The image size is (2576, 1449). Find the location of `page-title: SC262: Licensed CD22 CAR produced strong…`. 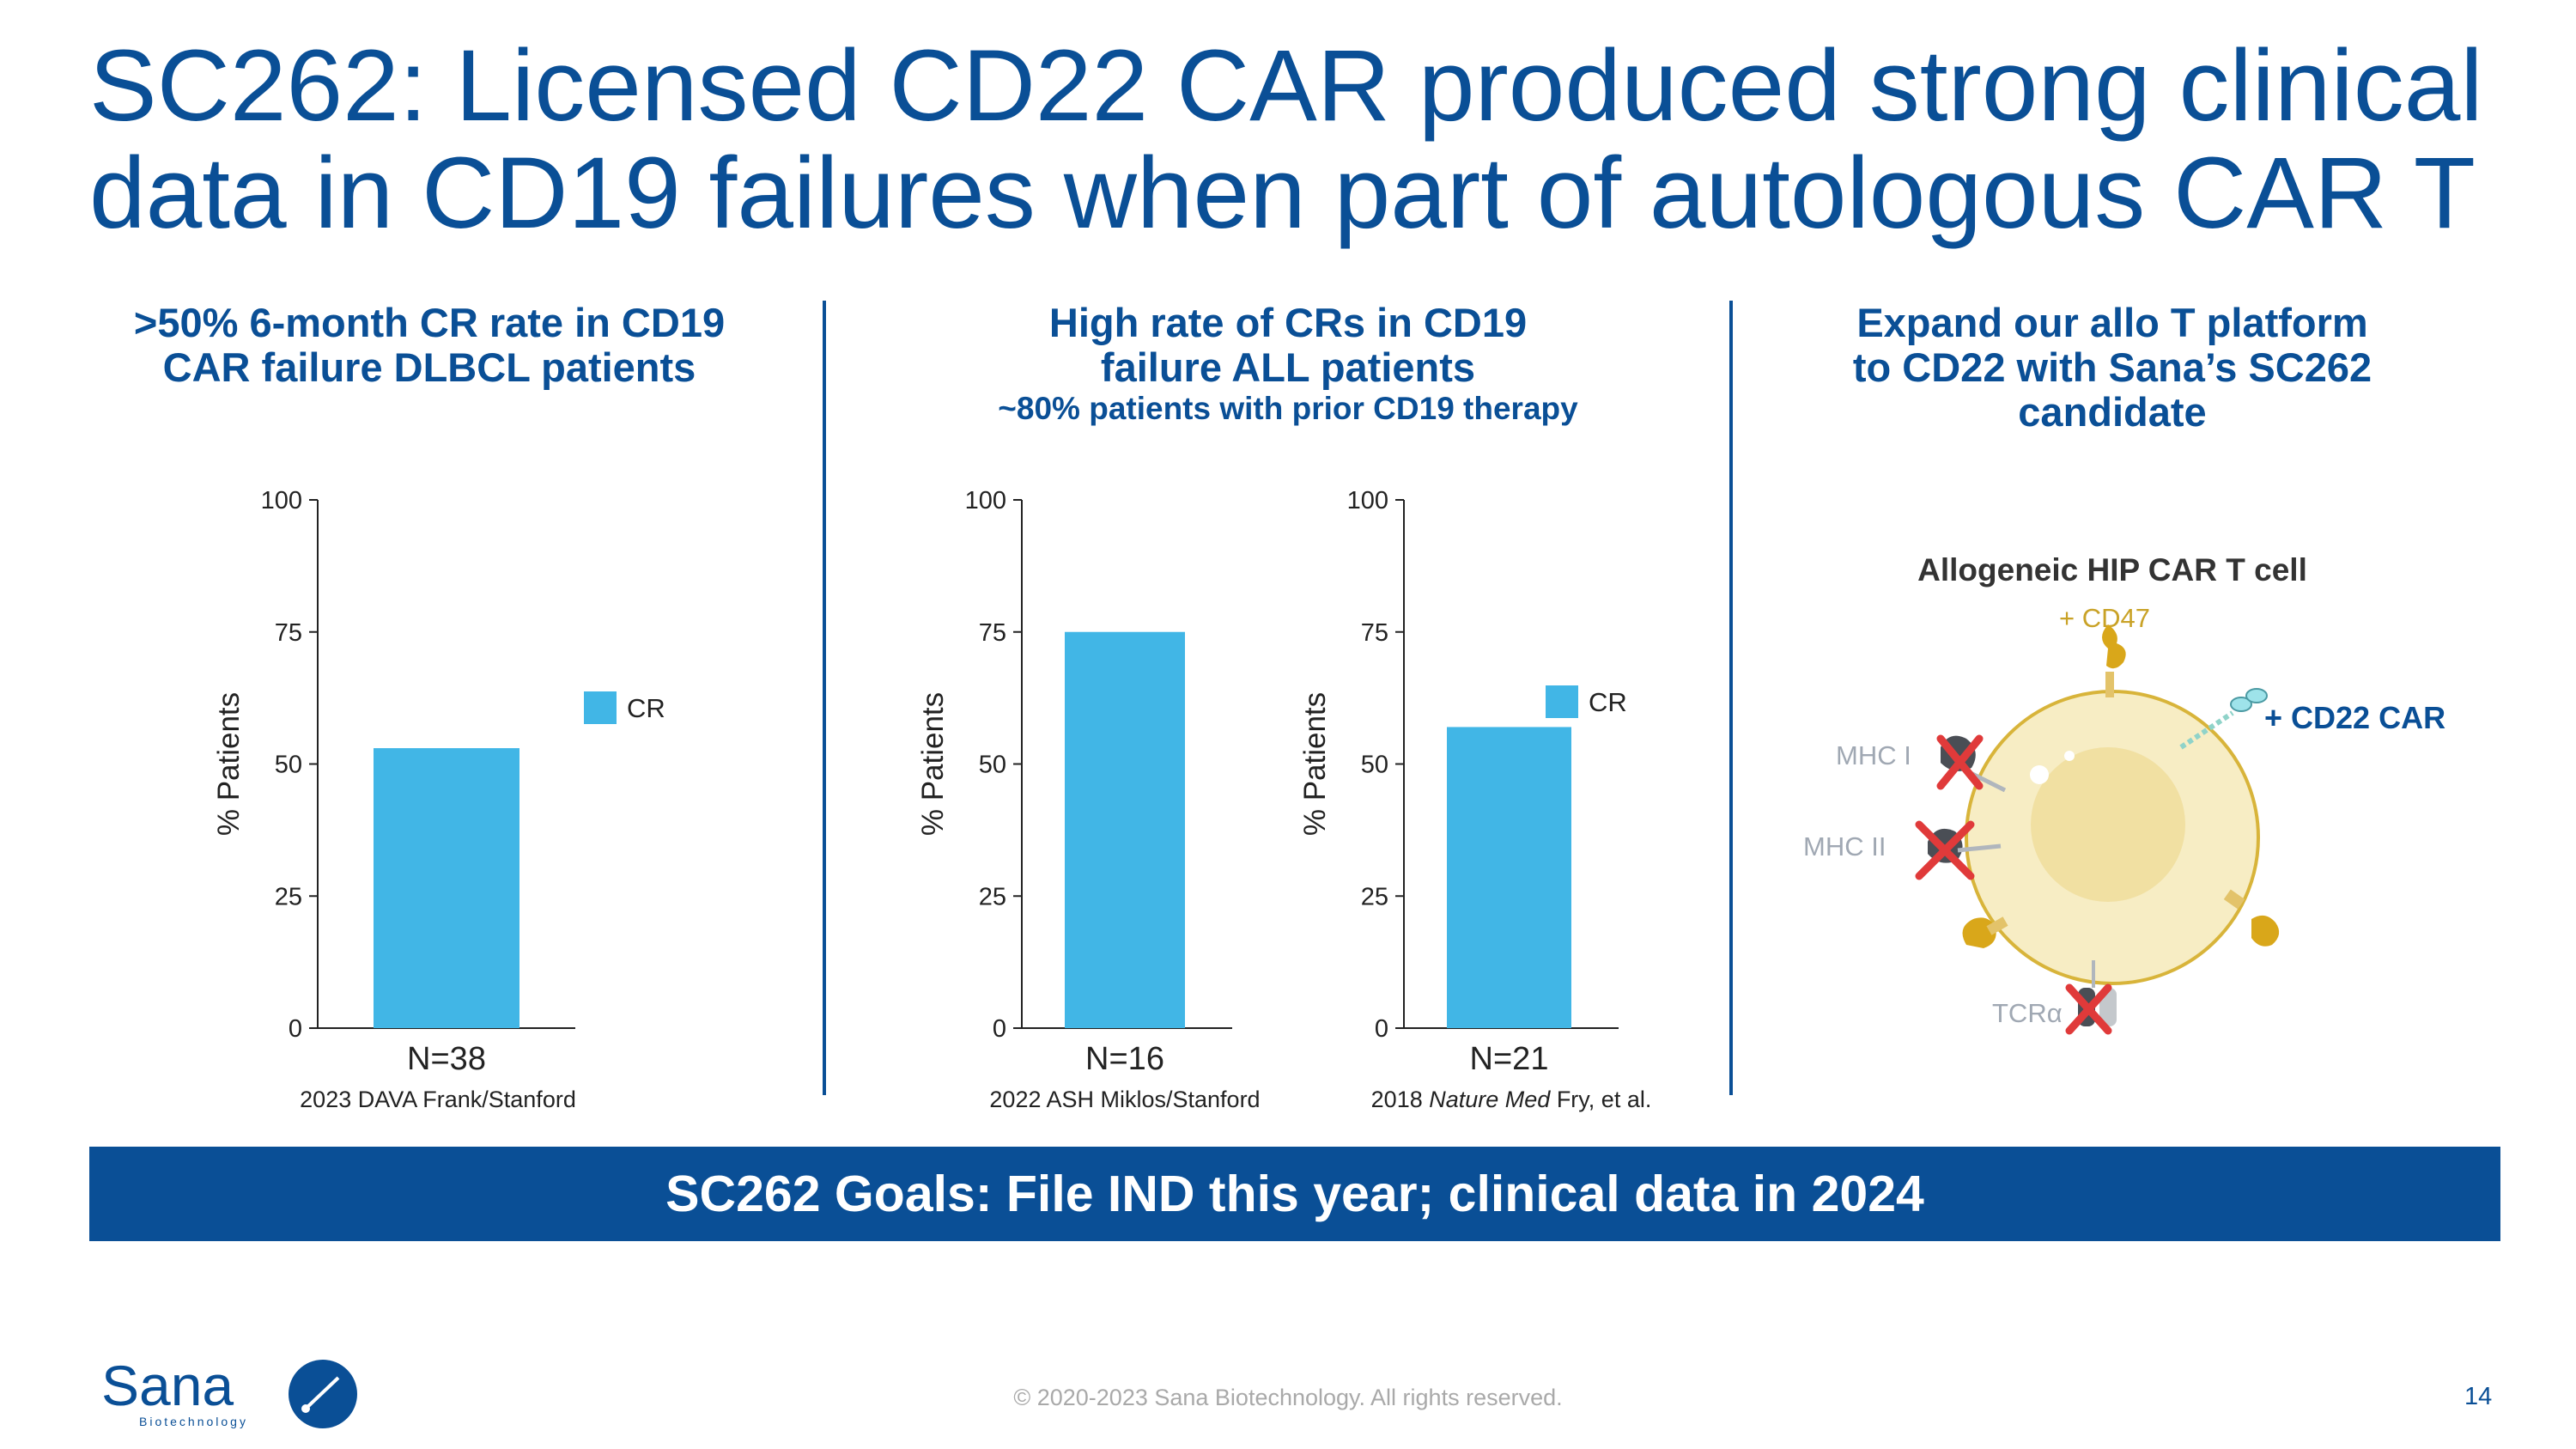

page-title: SC262: Licensed CD22 CAR produced strong… is located at coordinates (1286, 139).